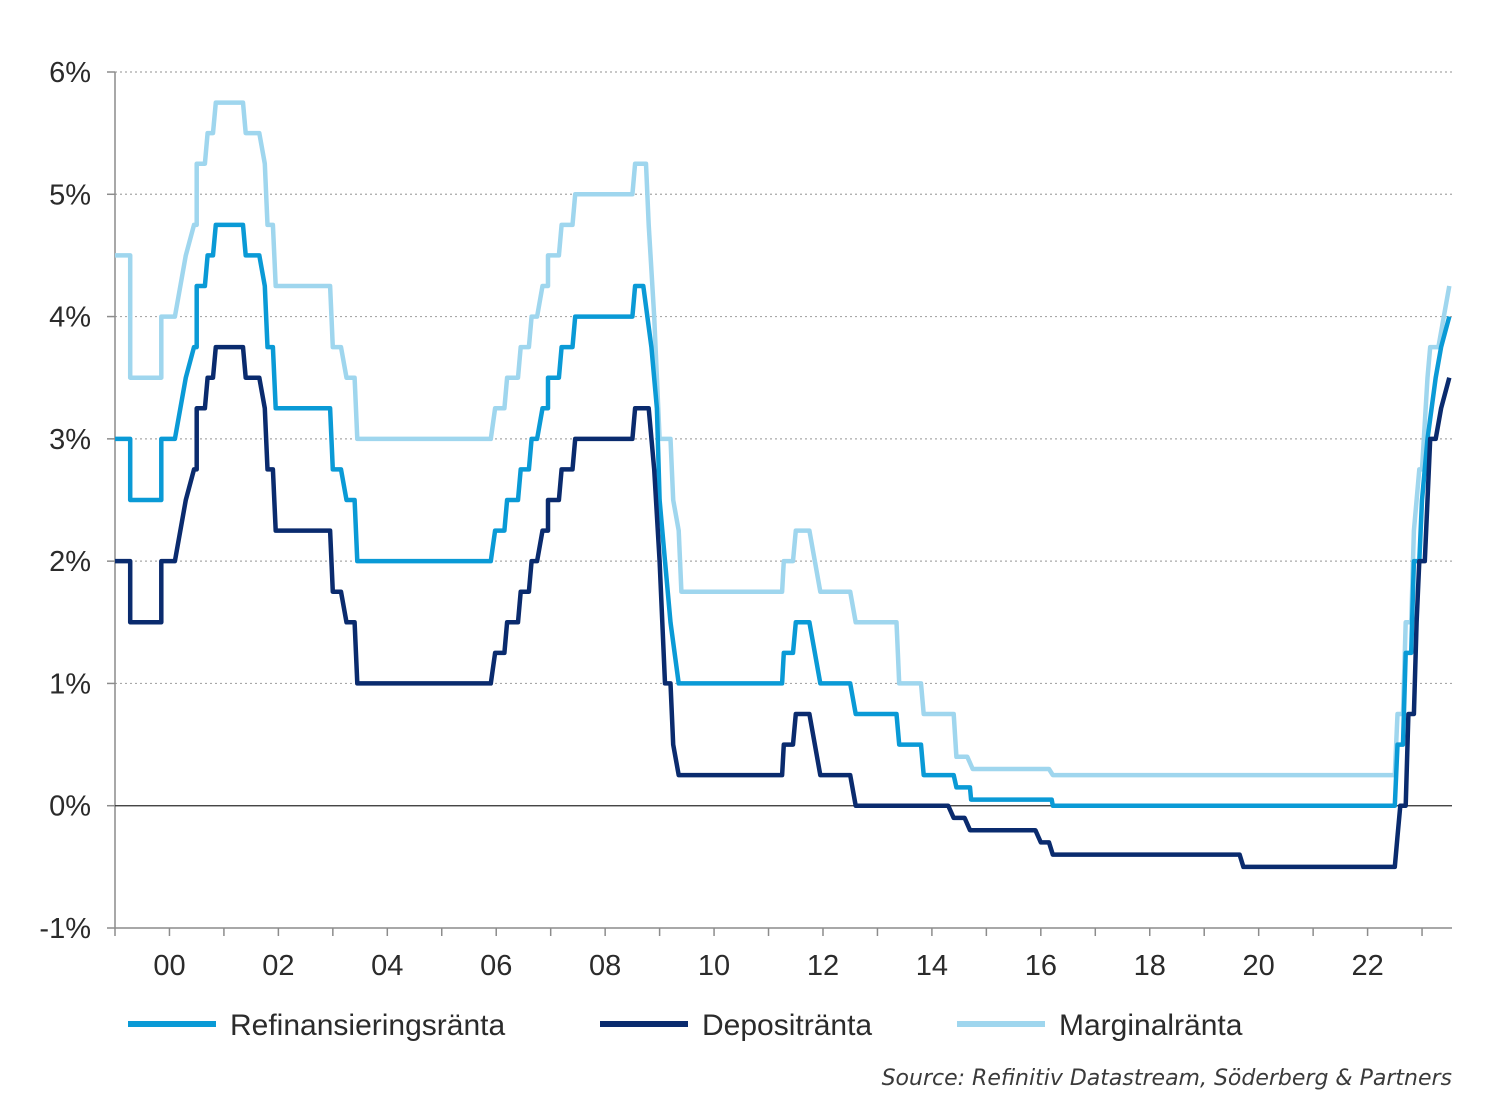 The height and width of the screenshot is (1102, 1487). What do you see at coordinates (70, 195) in the screenshot?
I see `y-tick-label: 5%` at bounding box center [70, 195].